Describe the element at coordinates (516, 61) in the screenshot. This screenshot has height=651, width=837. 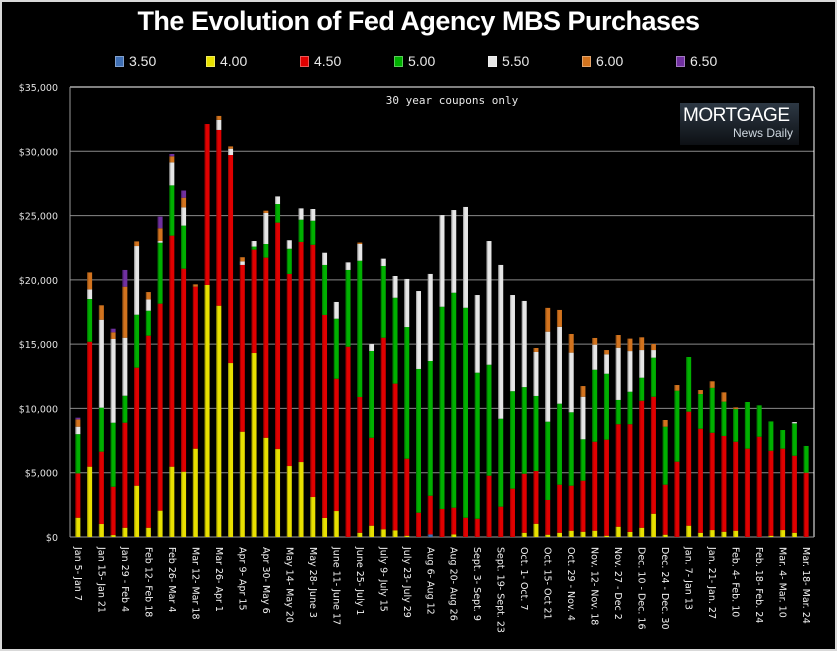
I see `legend-label: 5.50` at that location.